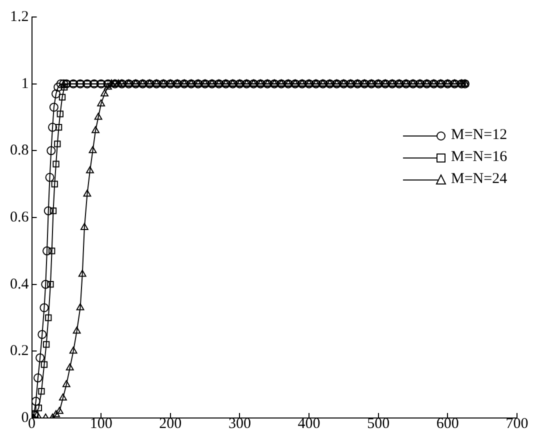 The height and width of the screenshot is (437, 535). What do you see at coordinates (19, 150) in the screenshot?
I see `y-tick-label: 0.8` at bounding box center [19, 150].